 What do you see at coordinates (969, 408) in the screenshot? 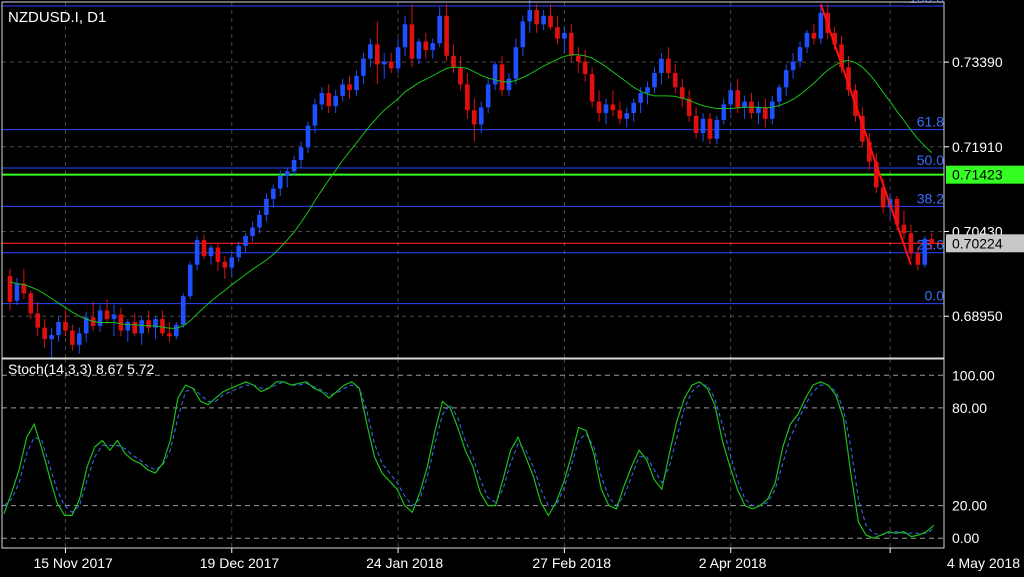
I see `stoch-axis-label: 80.00` at bounding box center [969, 408].